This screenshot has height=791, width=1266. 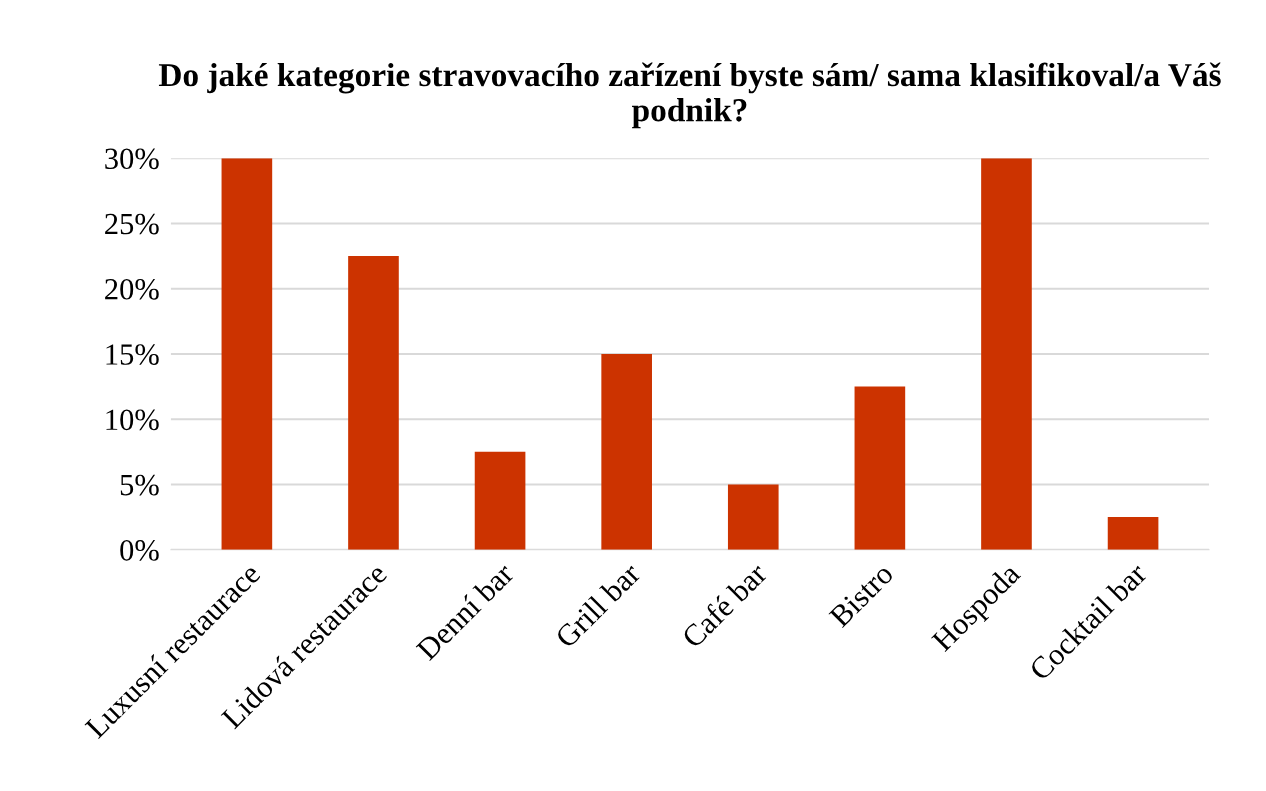 I want to click on y-tick-label: 10%, so click(x=132, y=420).